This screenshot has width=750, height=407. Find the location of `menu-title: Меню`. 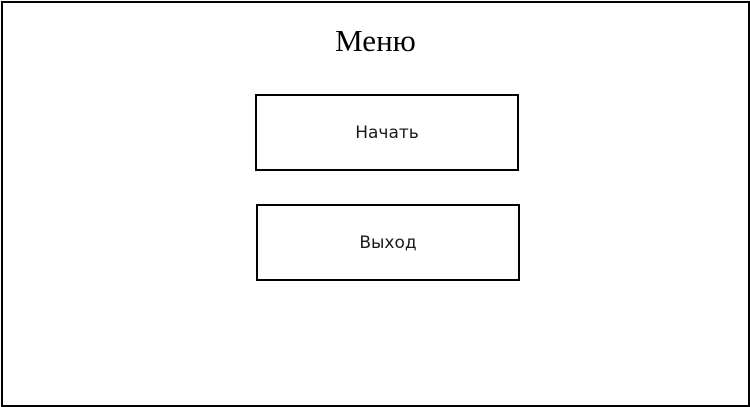

menu-title: Меню is located at coordinates (375, 40).